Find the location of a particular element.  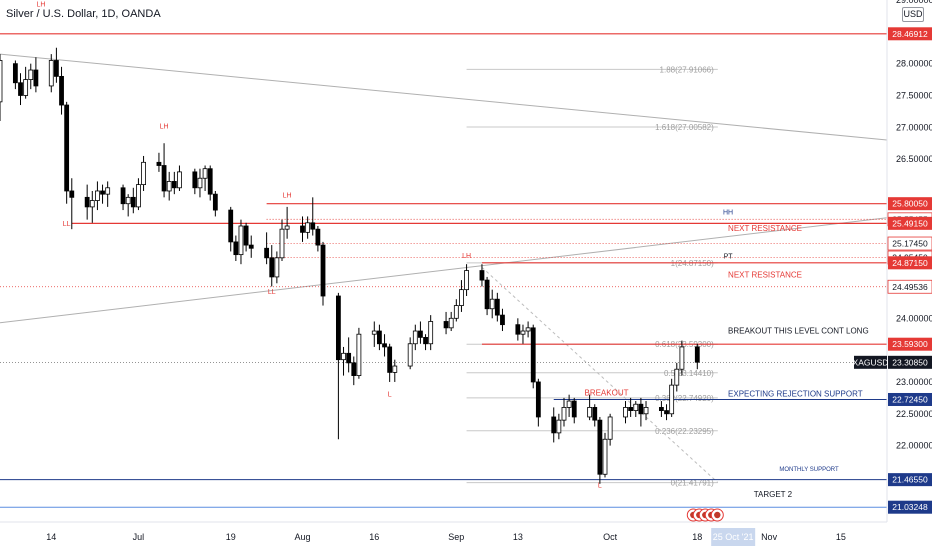

price-tick-label: 28.00000 is located at coordinates (914, 64).